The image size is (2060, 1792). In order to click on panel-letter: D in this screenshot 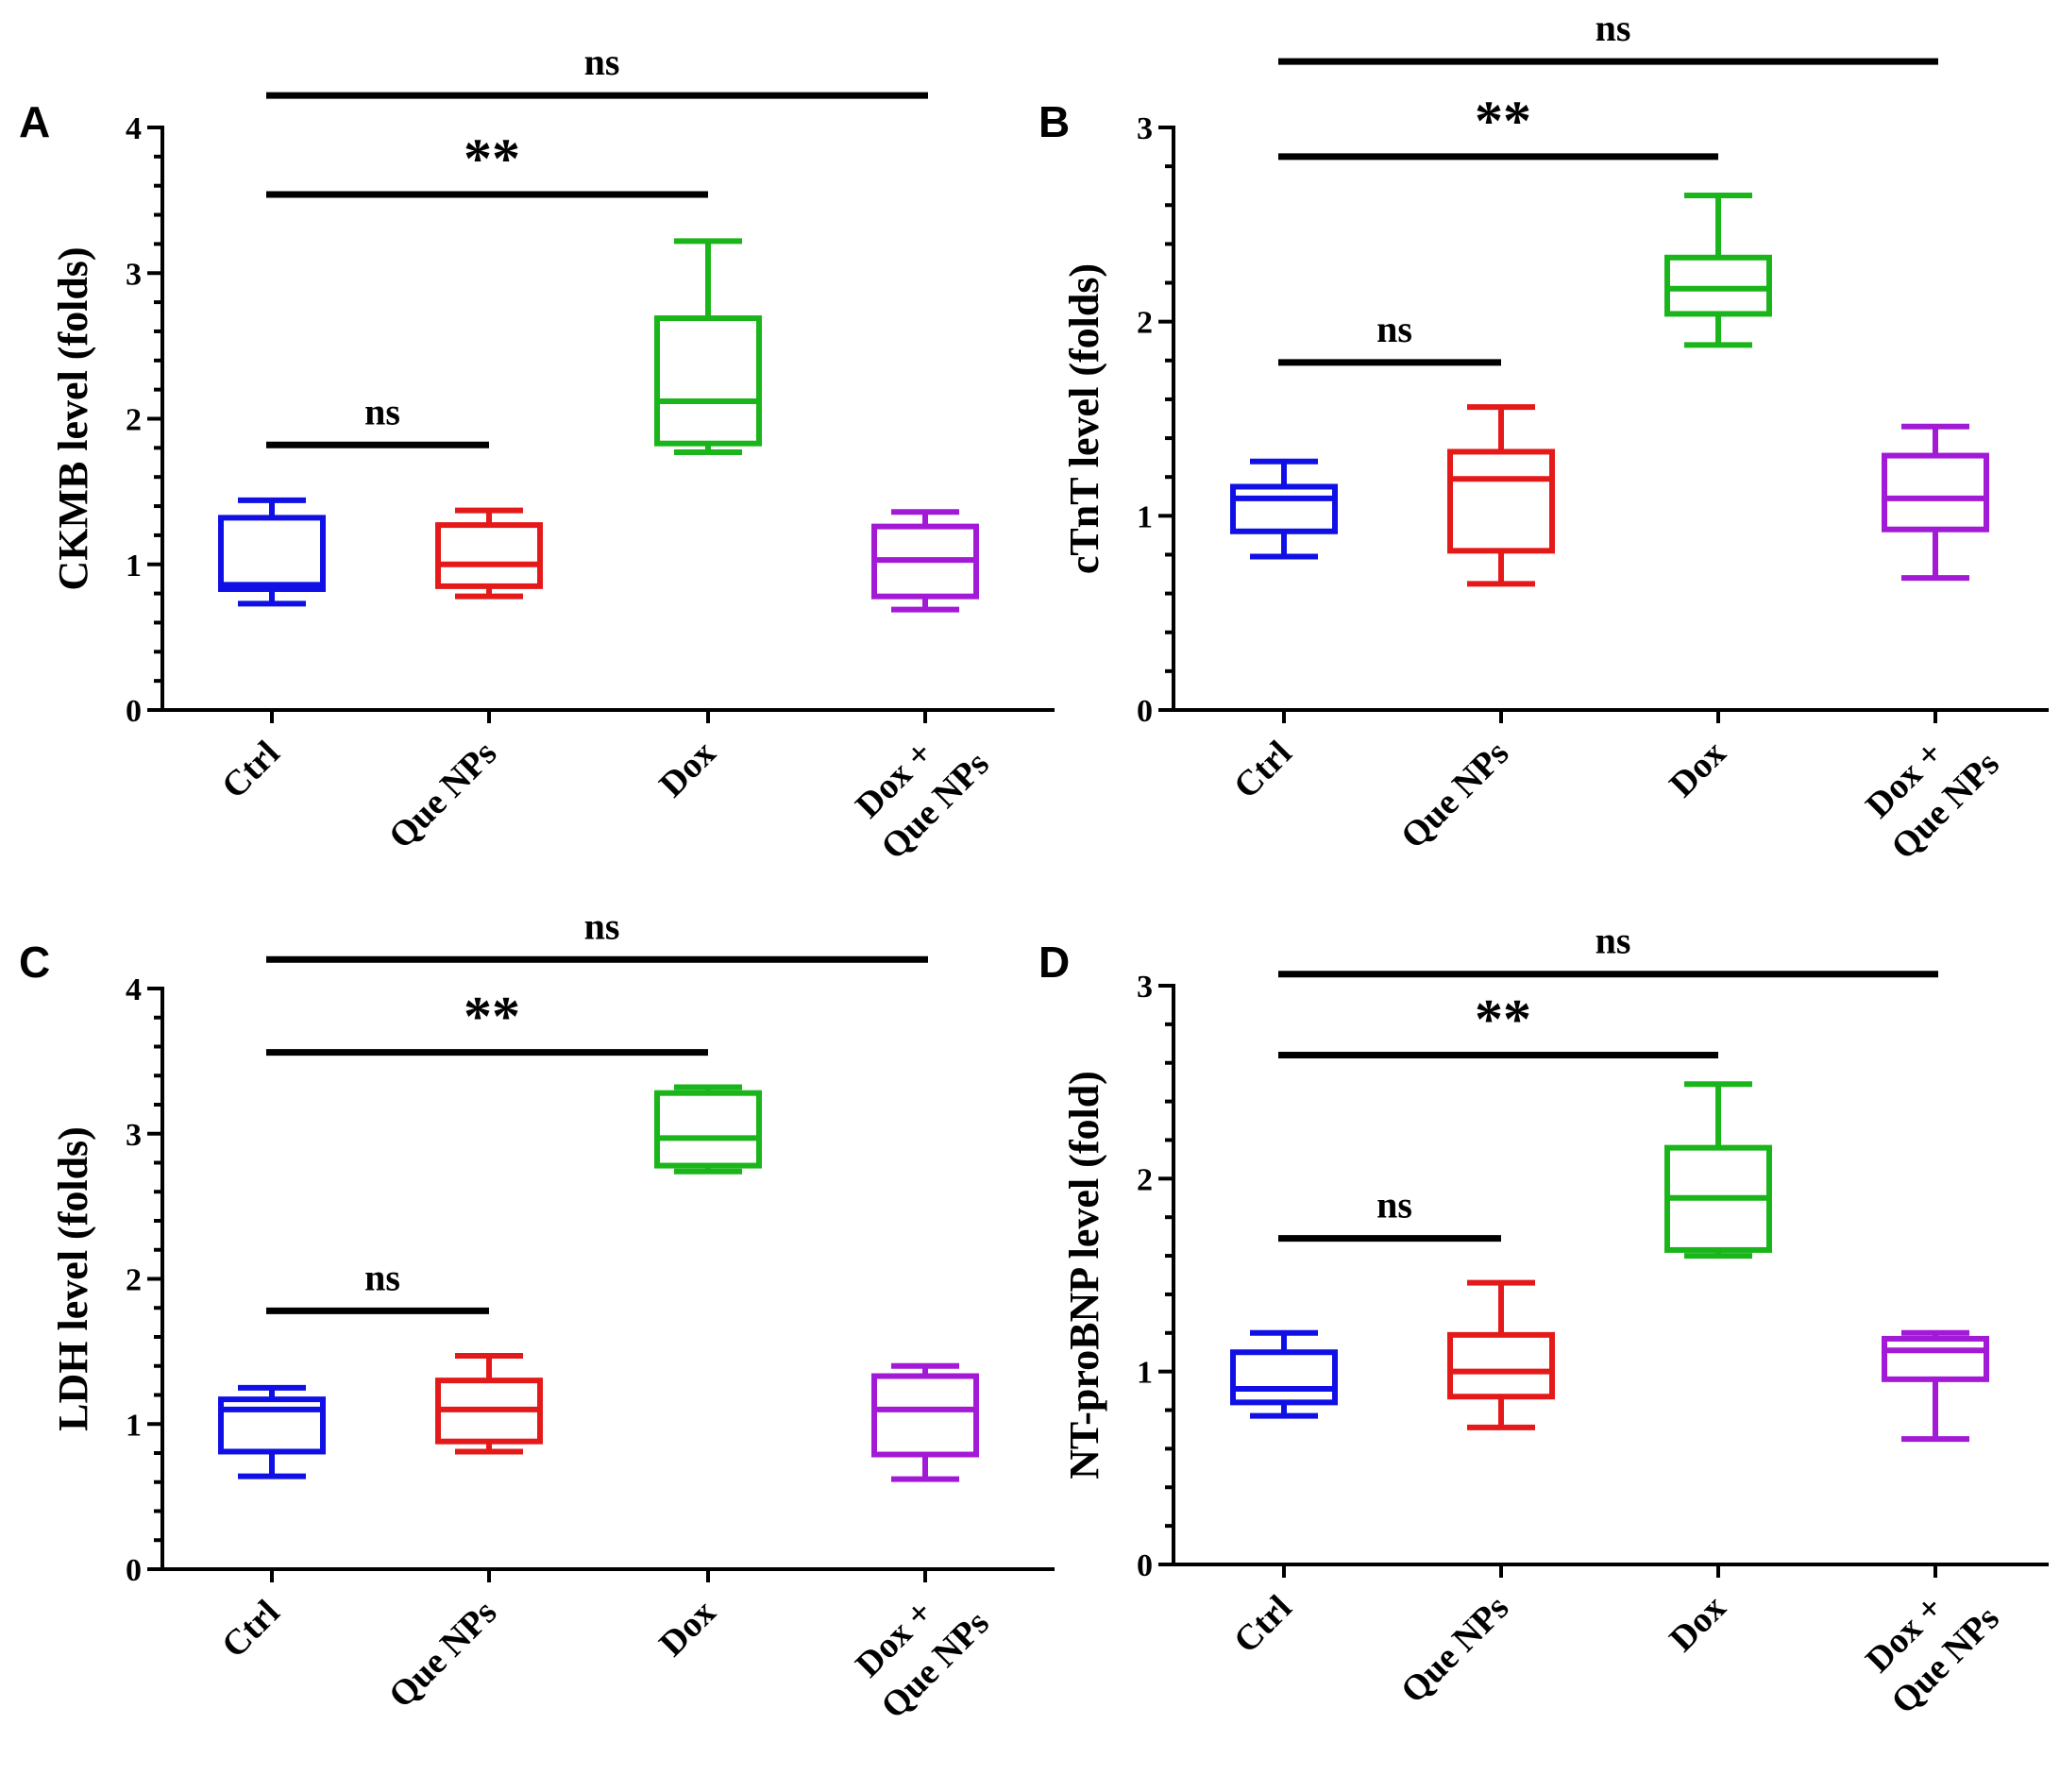, I will do `click(1054, 963)`.